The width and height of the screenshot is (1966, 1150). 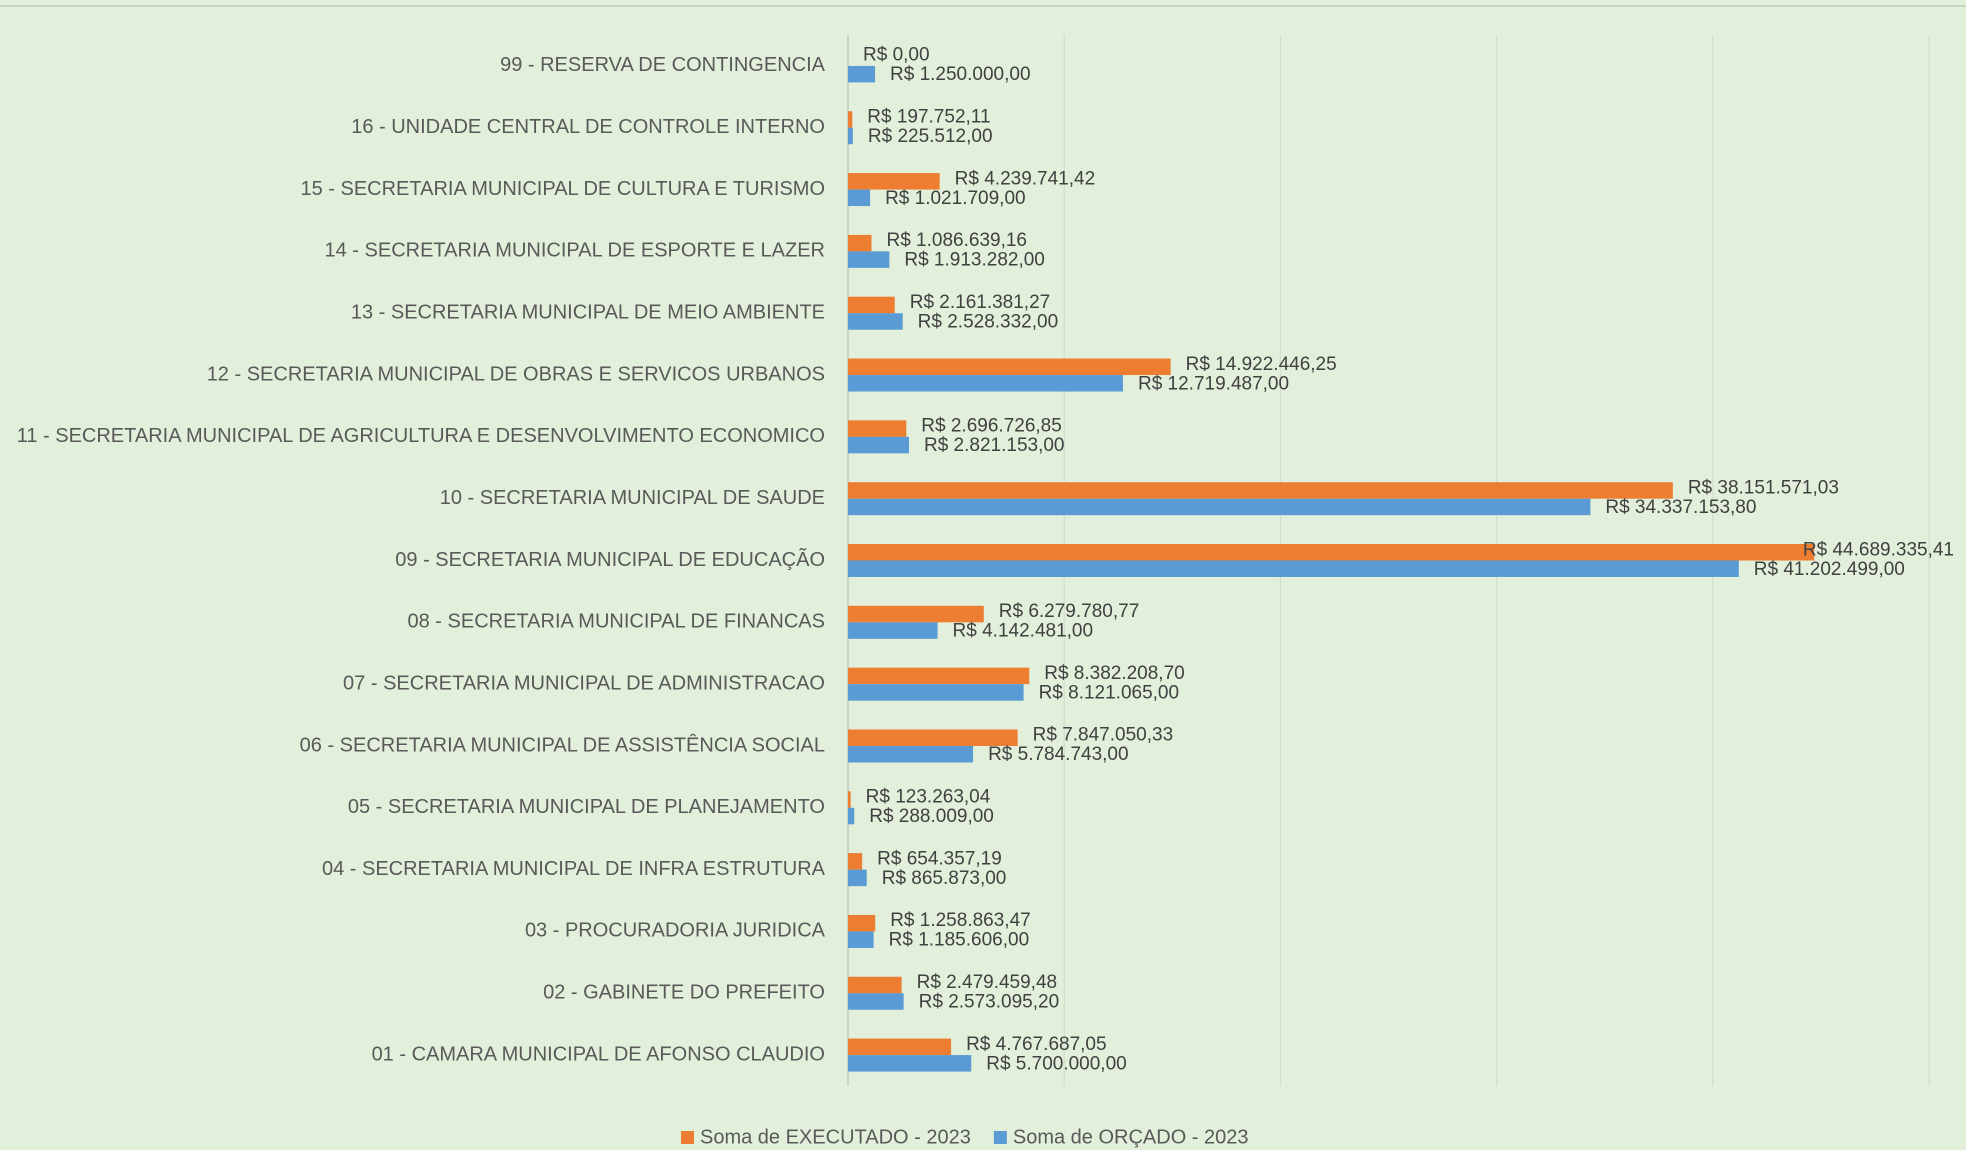 What do you see at coordinates (896, 55) in the screenshot?
I see `value-label: R$ 0,00` at bounding box center [896, 55].